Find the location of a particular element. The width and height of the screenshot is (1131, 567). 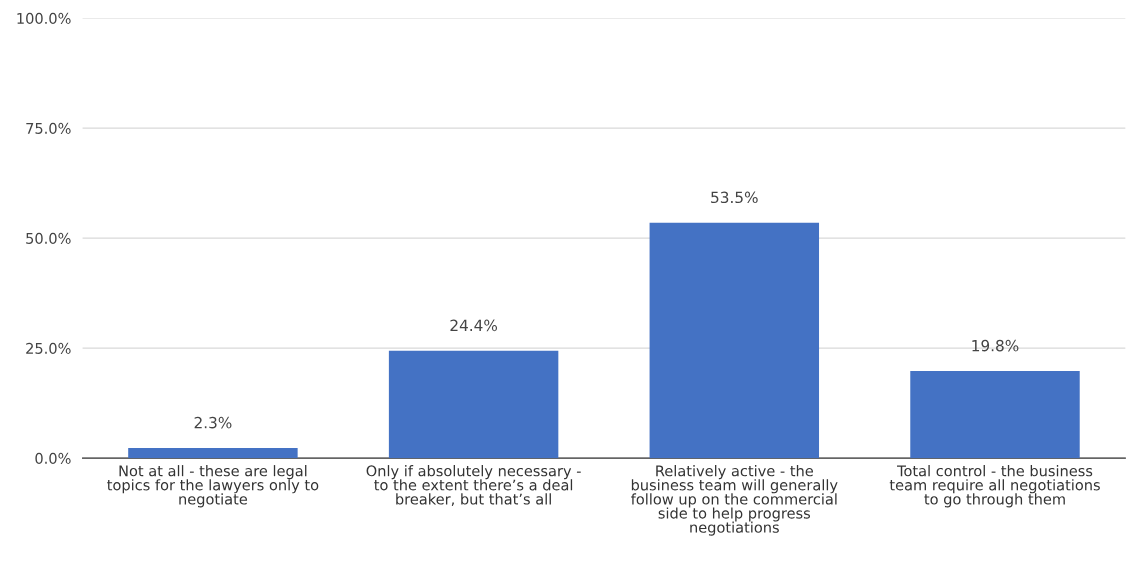

x-tick-label: Only if absolutely necessary - to the extent there’s a deal breaker, but that’s all is located at coordinates (473, 486).